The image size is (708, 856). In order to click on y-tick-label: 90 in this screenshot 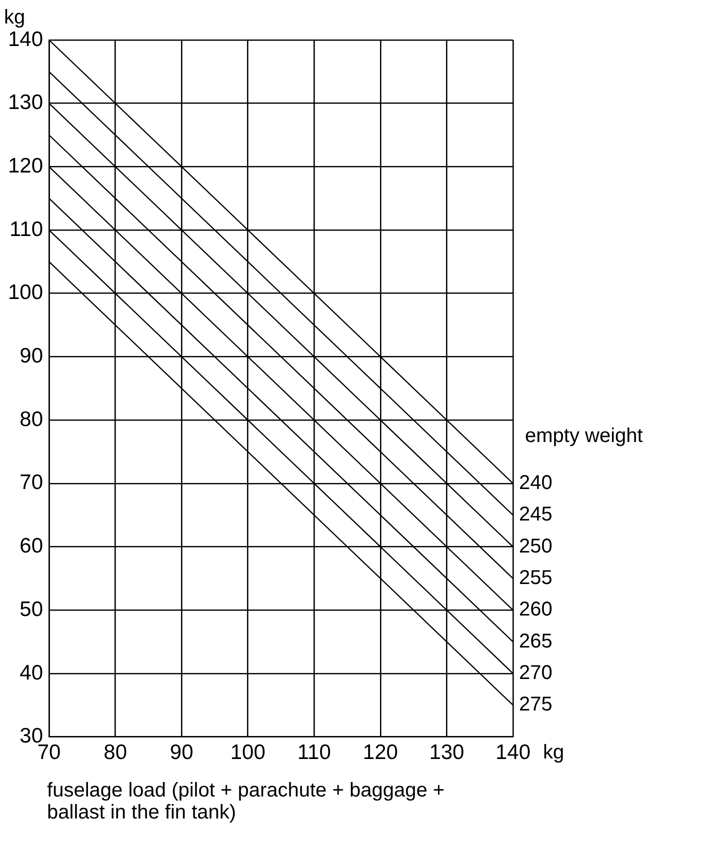, I will do `click(32, 356)`.